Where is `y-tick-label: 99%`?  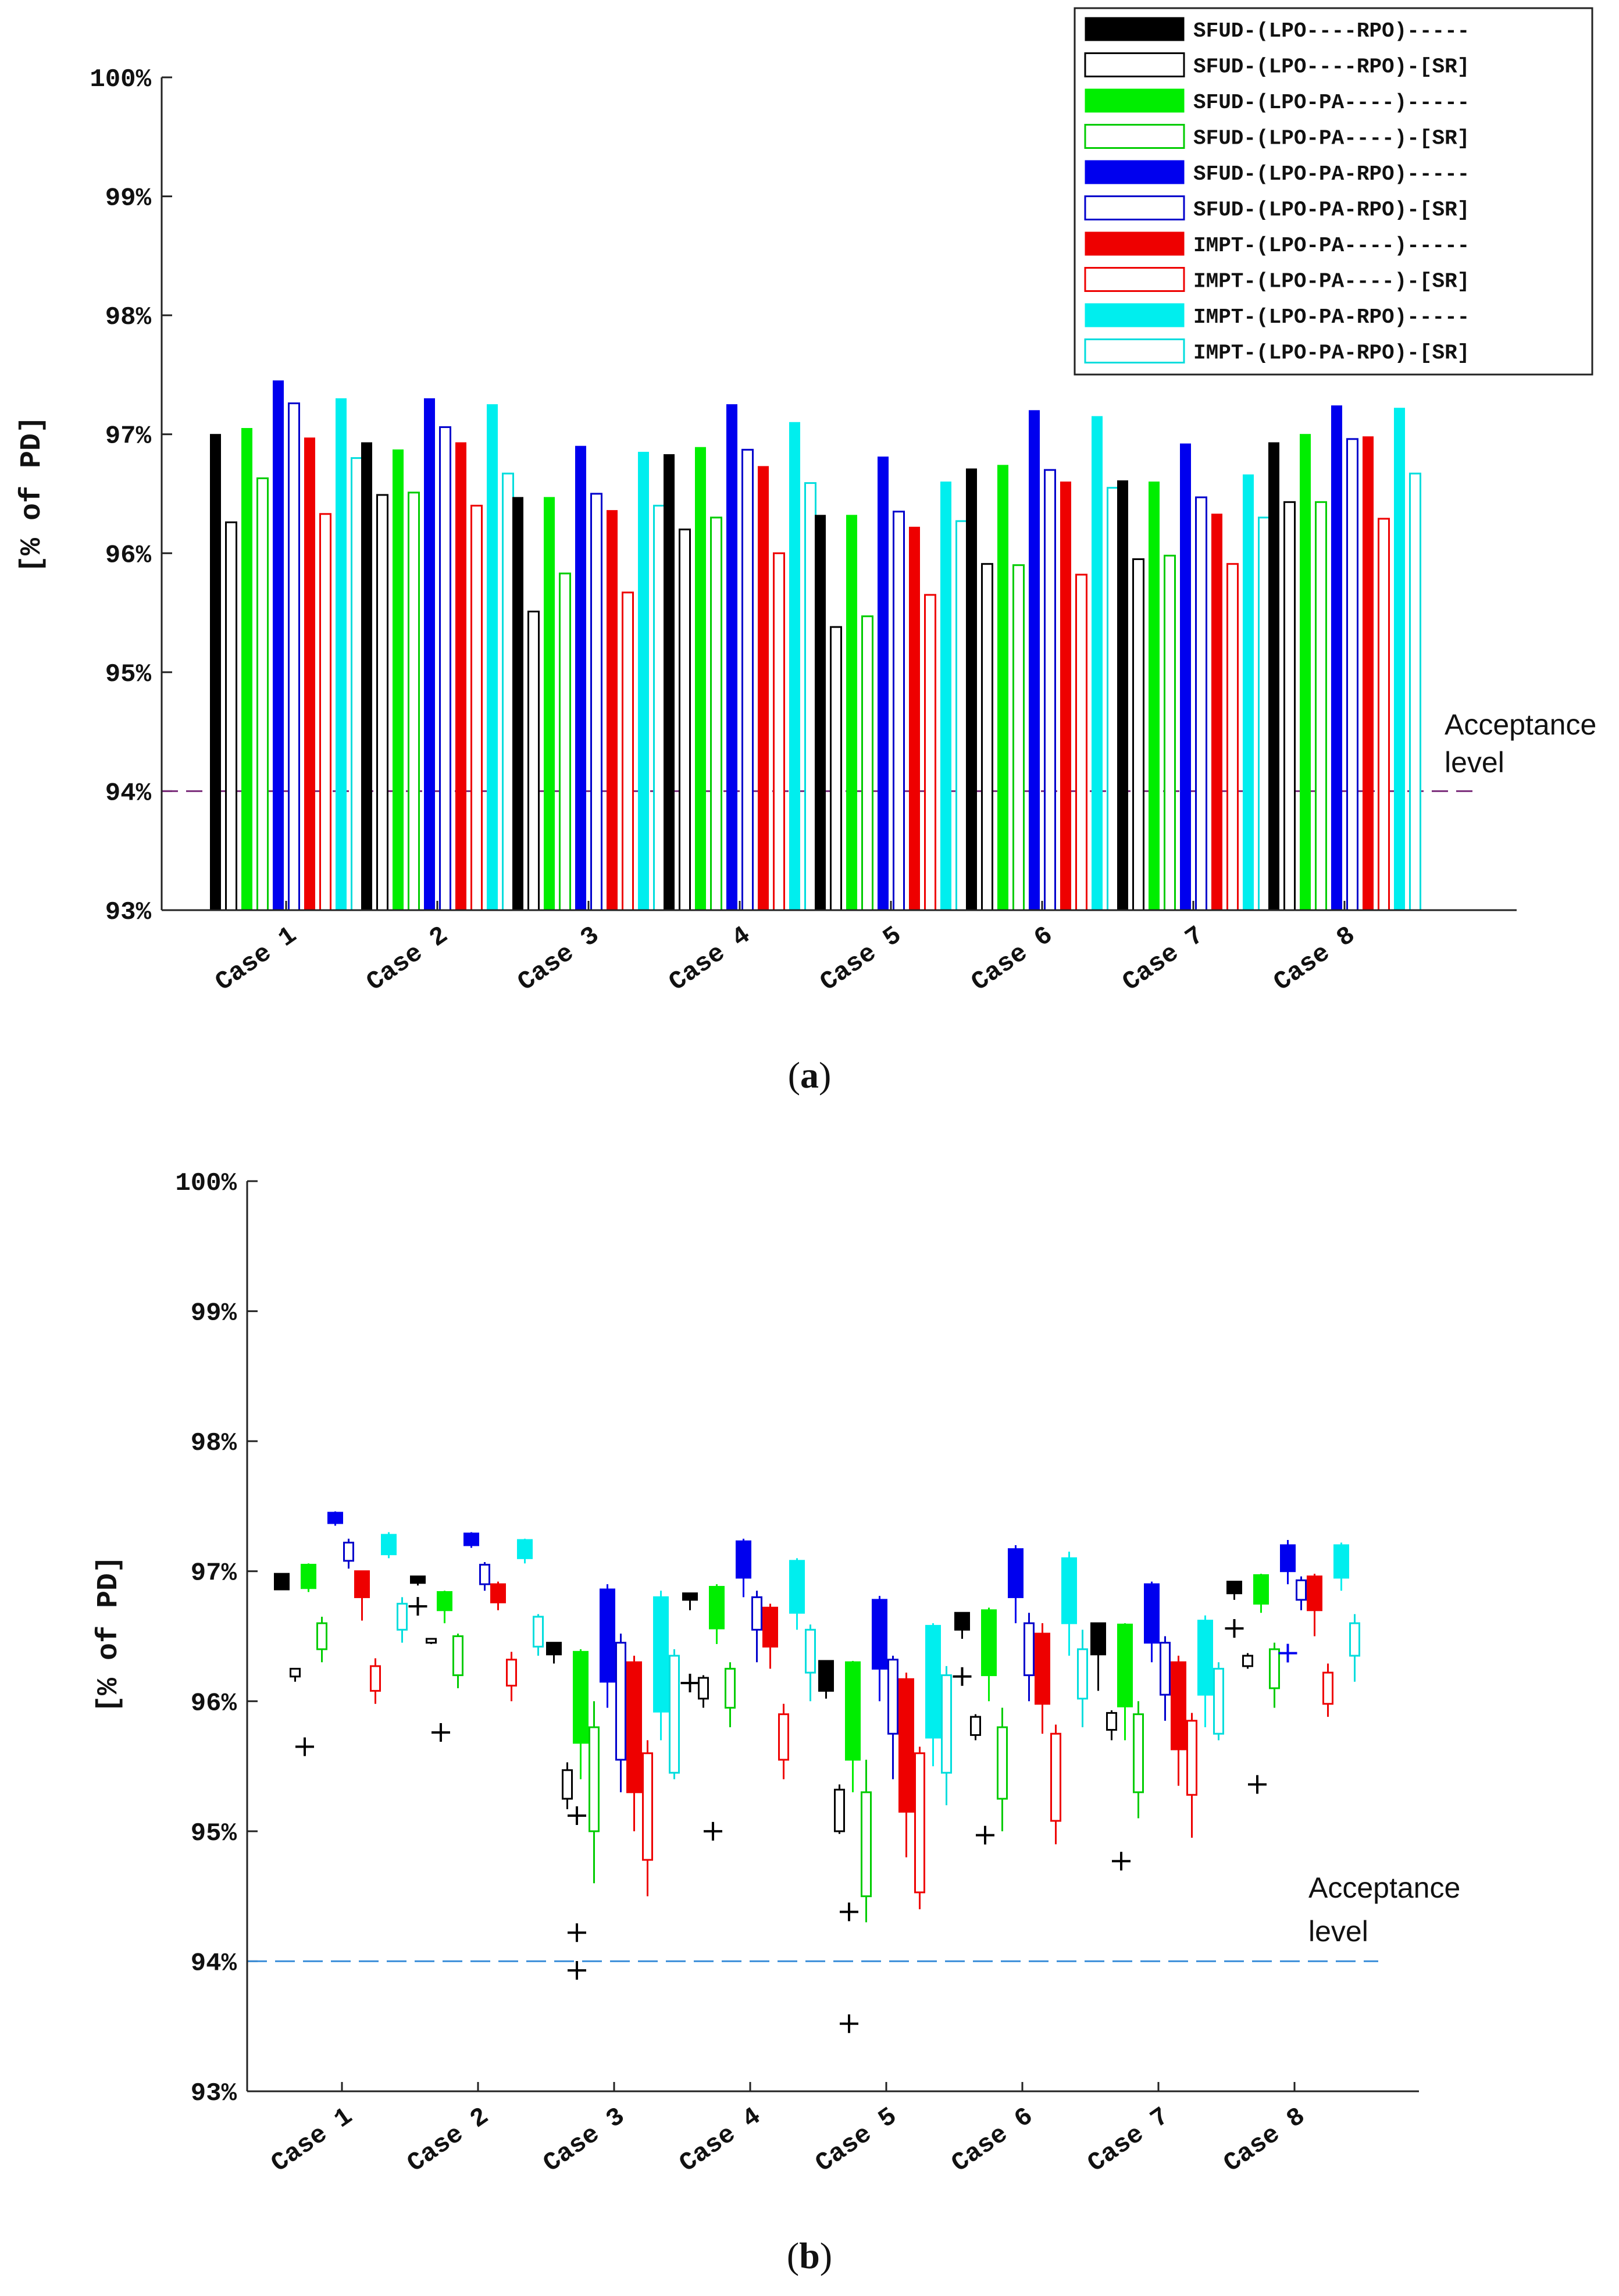 y-tick-label: 99% is located at coordinates (214, 1313).